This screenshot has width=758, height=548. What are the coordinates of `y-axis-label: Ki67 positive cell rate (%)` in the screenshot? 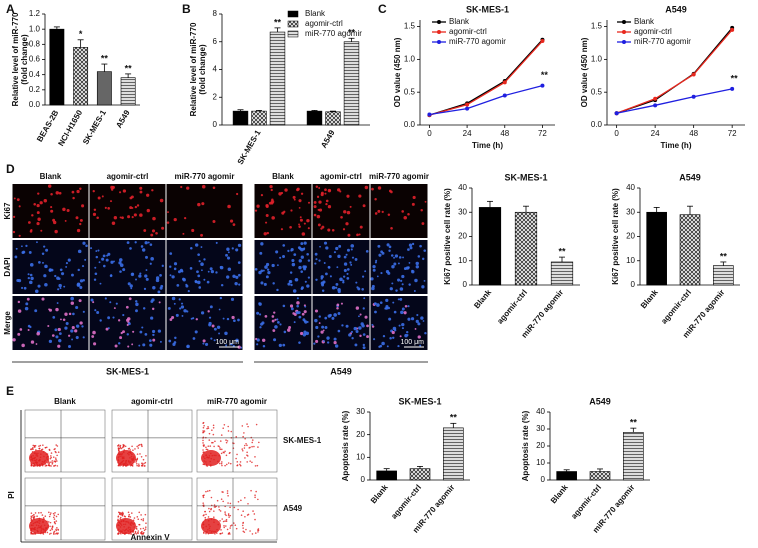 It's located at (615, 236).